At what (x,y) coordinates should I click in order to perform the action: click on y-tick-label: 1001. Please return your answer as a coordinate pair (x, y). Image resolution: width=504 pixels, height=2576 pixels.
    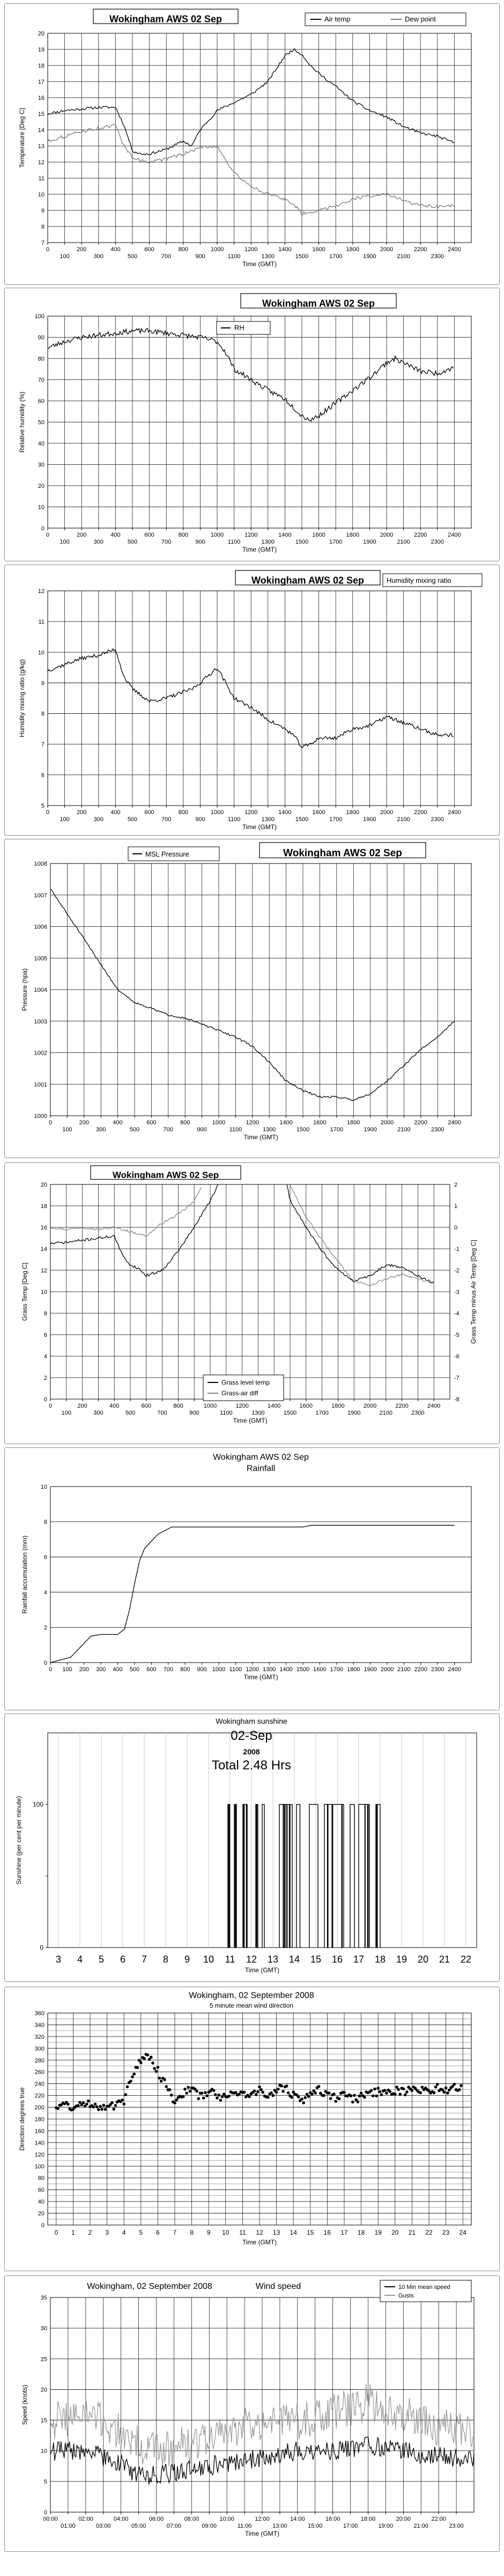
    Looking at the image, I should click on (40, 1084).